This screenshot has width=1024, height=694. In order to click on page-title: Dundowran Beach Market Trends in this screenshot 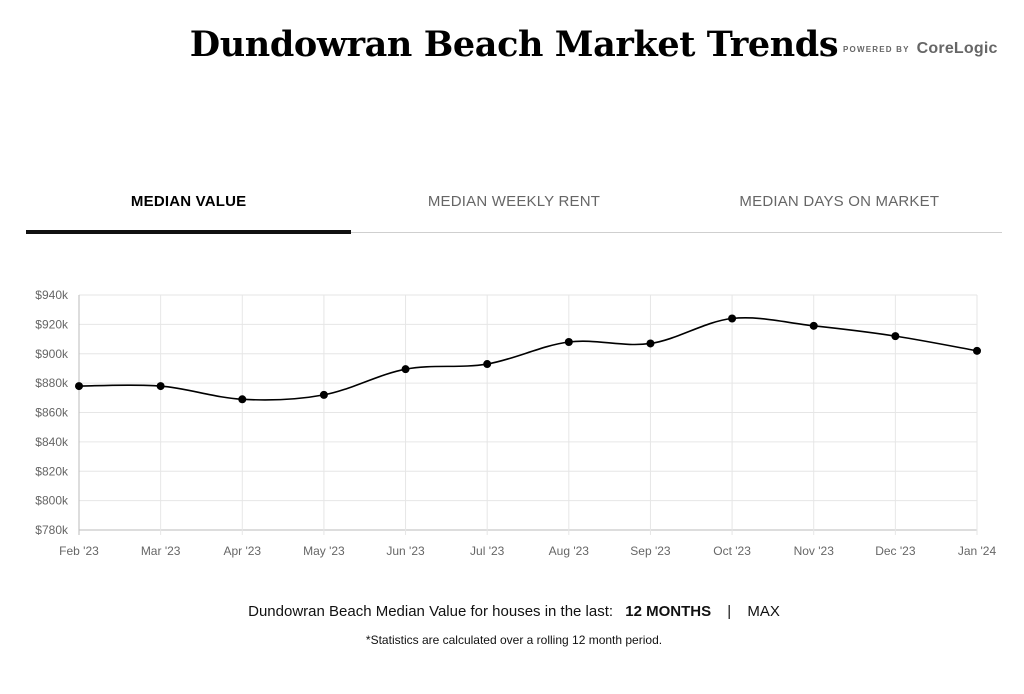, I will do `click(514, 44)`.